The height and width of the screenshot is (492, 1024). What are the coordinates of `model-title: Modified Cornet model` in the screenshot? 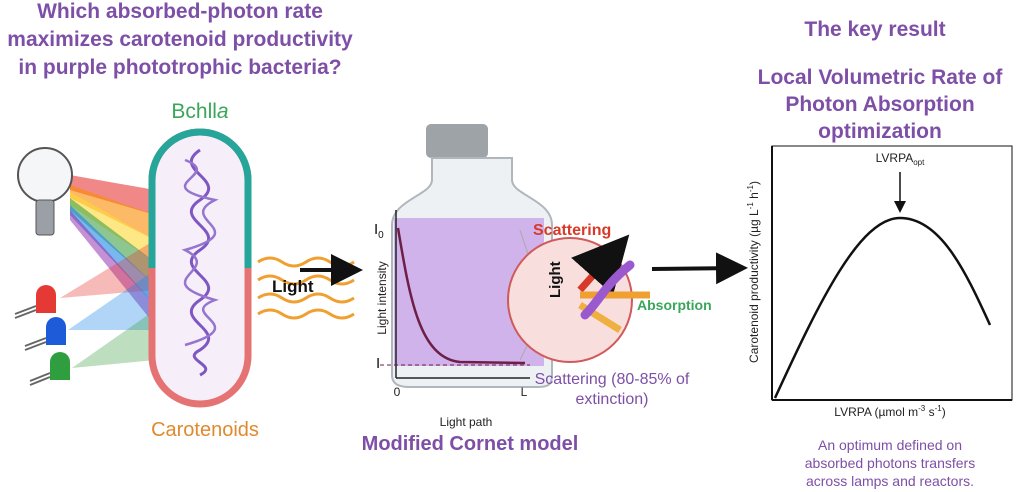 It's located at (470, 444).